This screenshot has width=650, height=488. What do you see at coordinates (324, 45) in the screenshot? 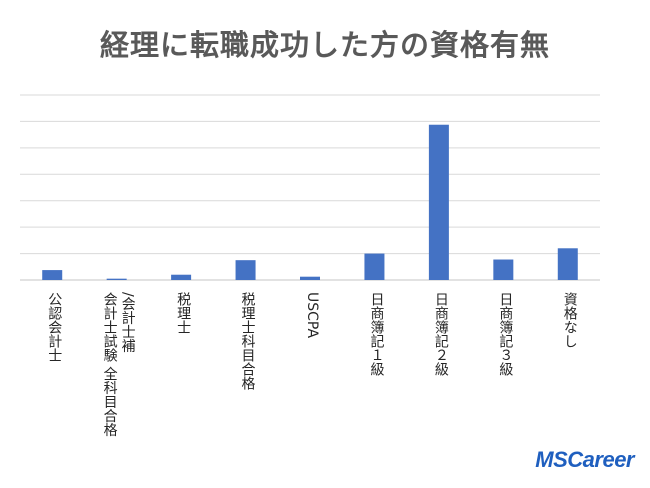
I see `chart-title: 経理に転職成功した方の資格有無` at bounding box center [324, 45].